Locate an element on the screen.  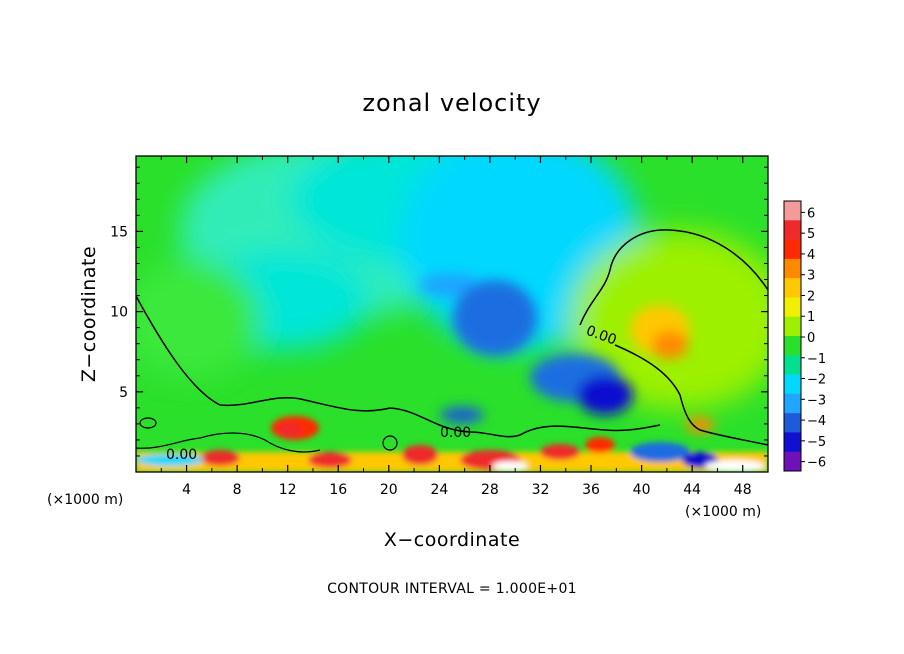
colorbar-tick-label: 0 is located at coordinates (811, 338).